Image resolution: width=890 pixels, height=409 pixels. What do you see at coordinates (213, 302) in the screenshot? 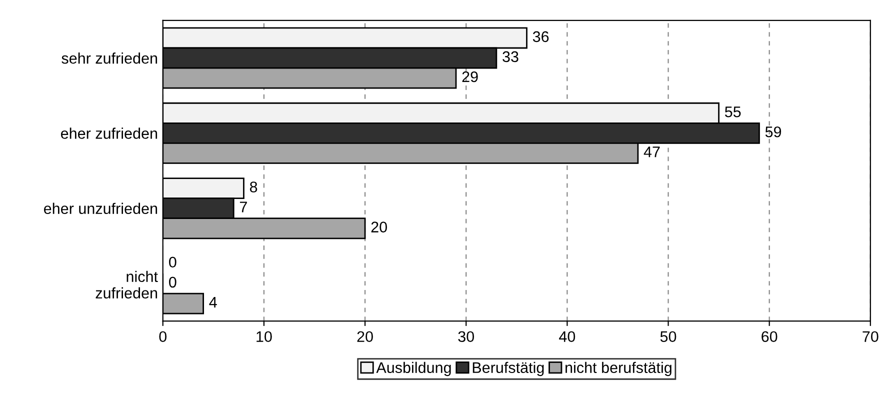
I see `data-label: 4` at bounding box center [213, 302].